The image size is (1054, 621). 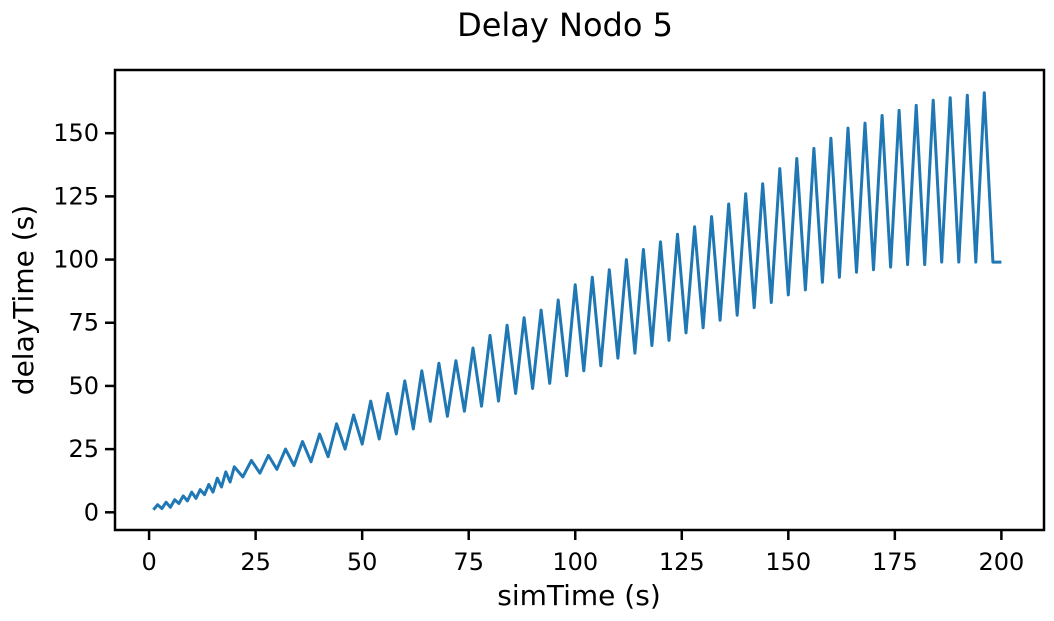 I want to click on x-axis-ticks: 0 25 50 75 100 125 150 175 200, so click(x=582, y=553).